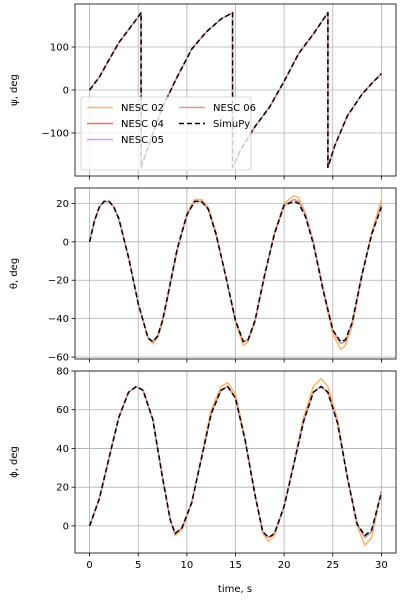  I want to click on y-tick-label: −100, so click(55, 134).